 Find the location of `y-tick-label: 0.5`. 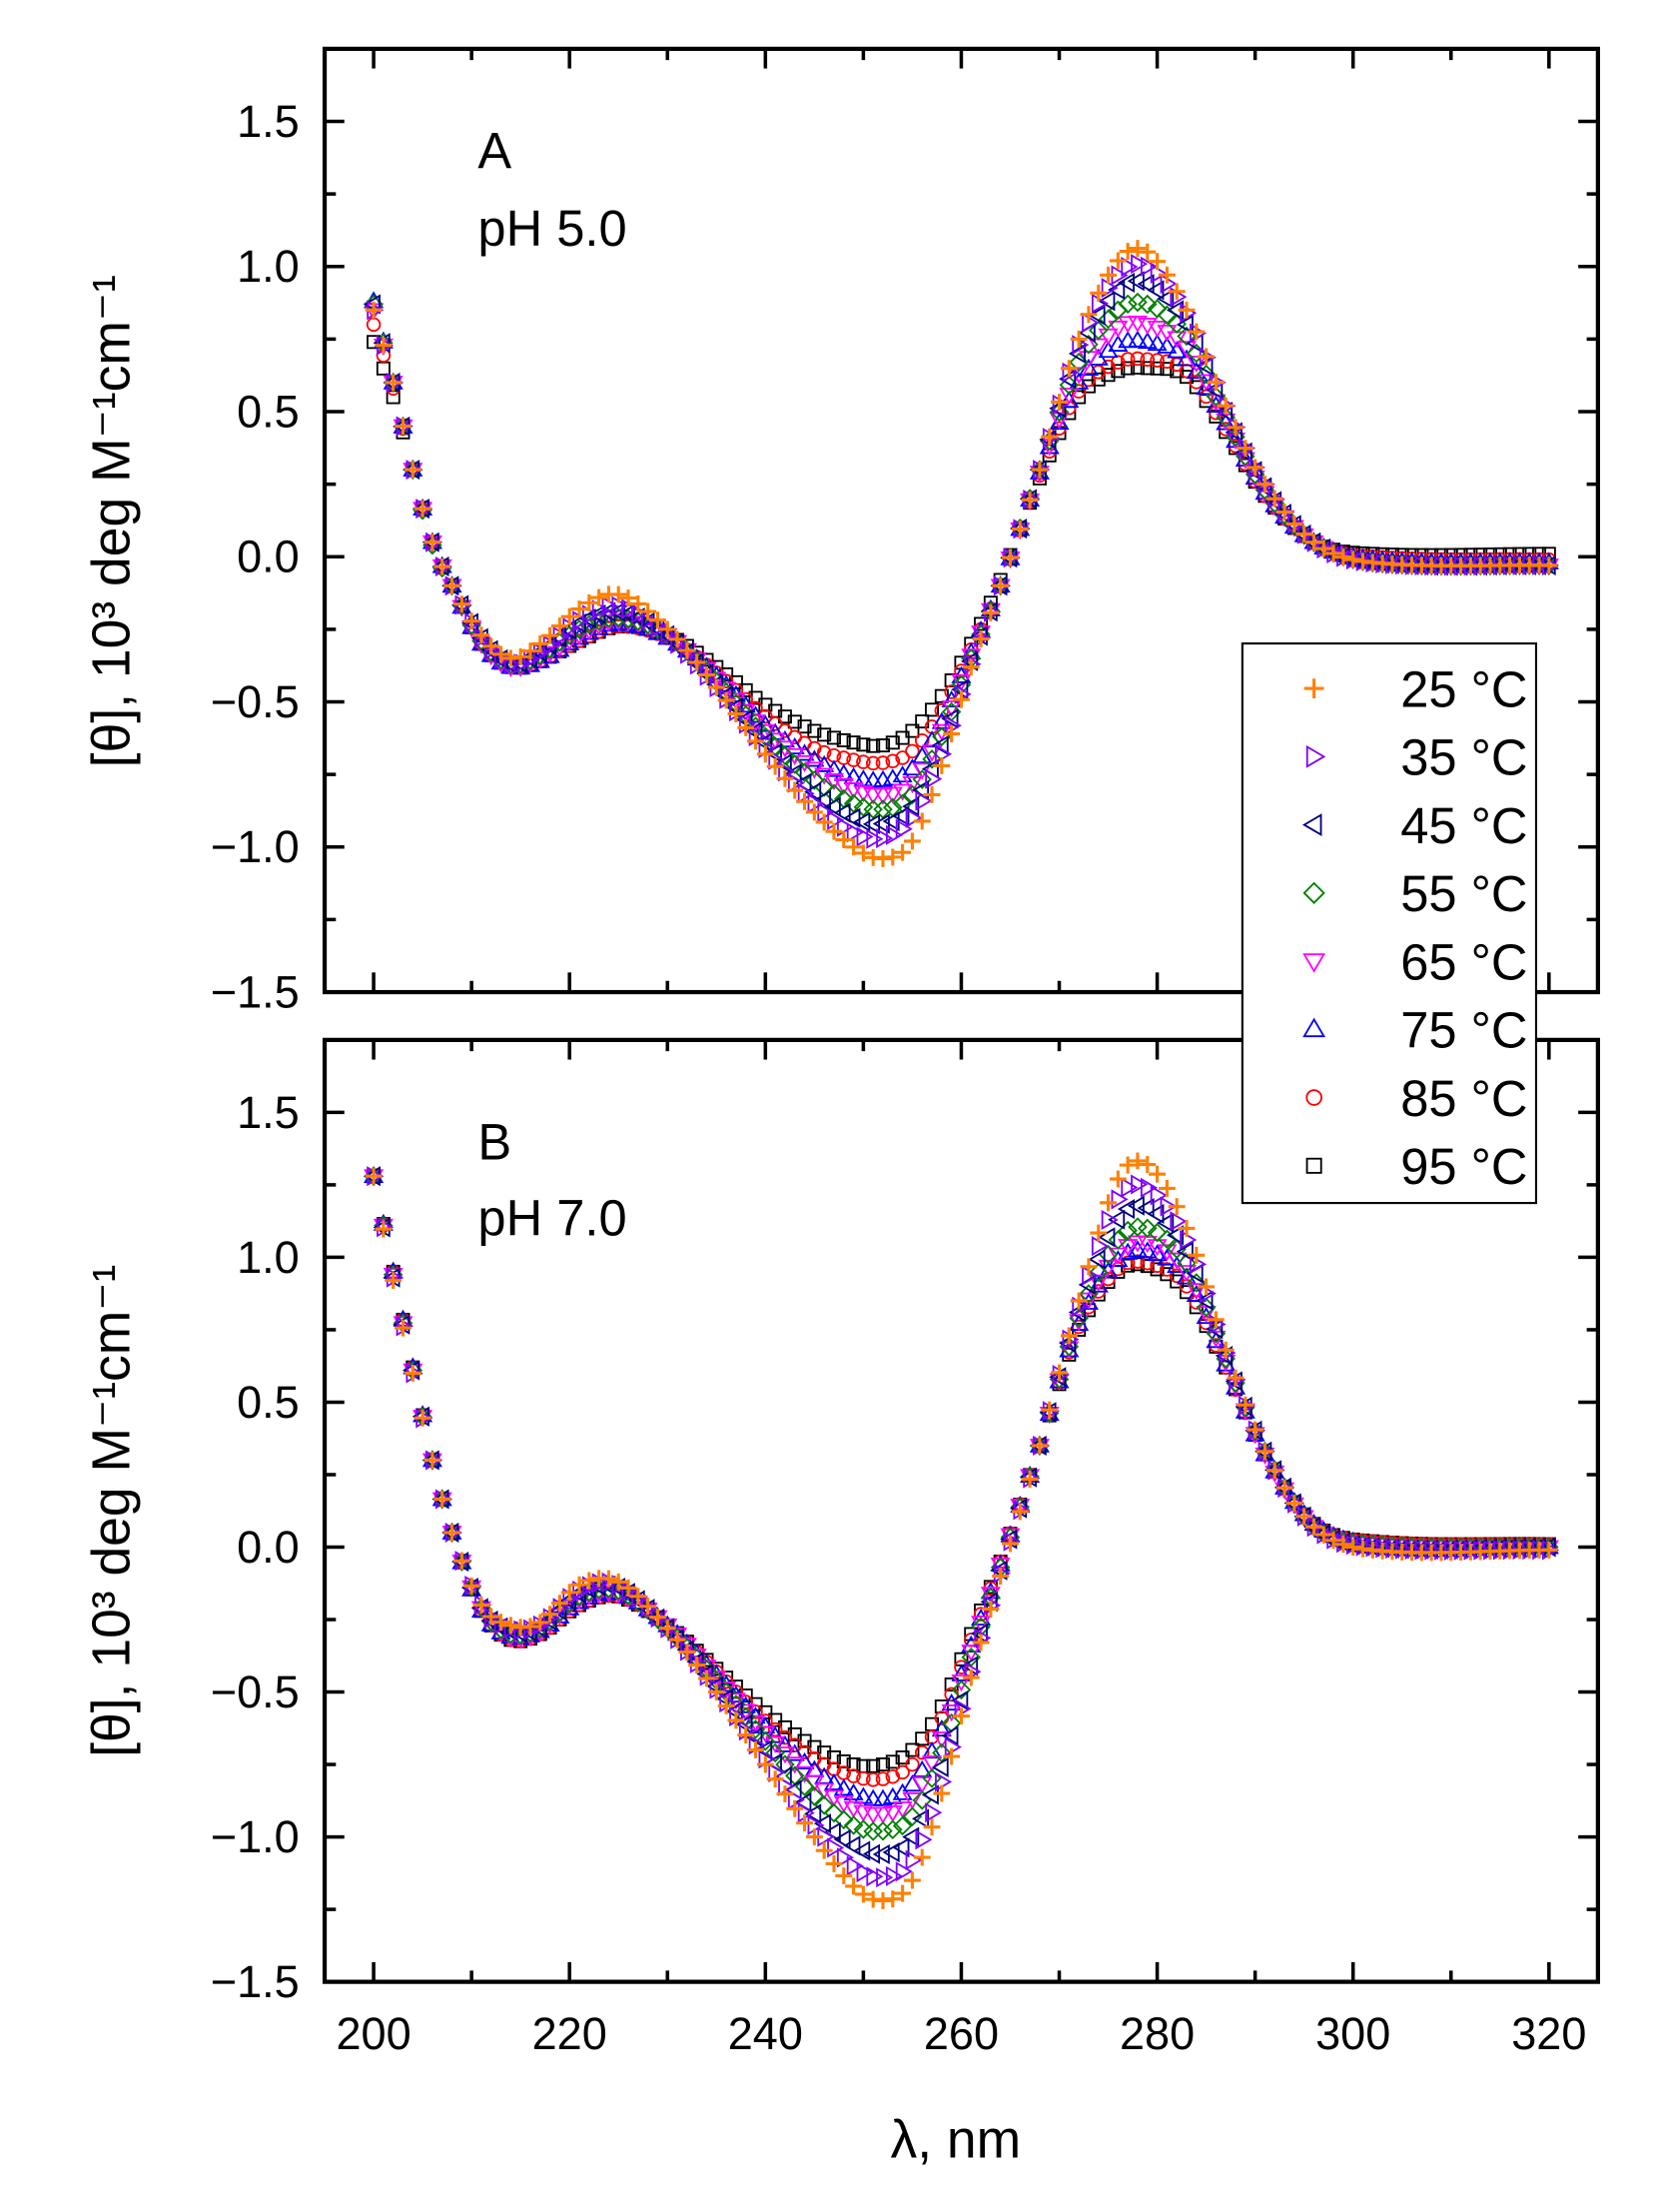

y-tick-label: 0.5 is located at coordinates (268, 411).